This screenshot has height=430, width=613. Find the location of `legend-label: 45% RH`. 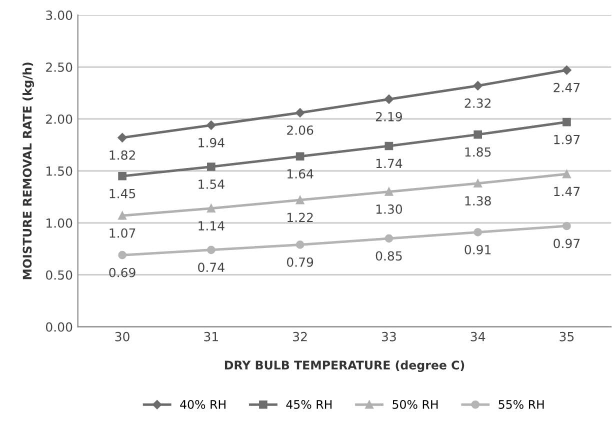

legend-label: 45% RH is located at coordinates (309, 404).